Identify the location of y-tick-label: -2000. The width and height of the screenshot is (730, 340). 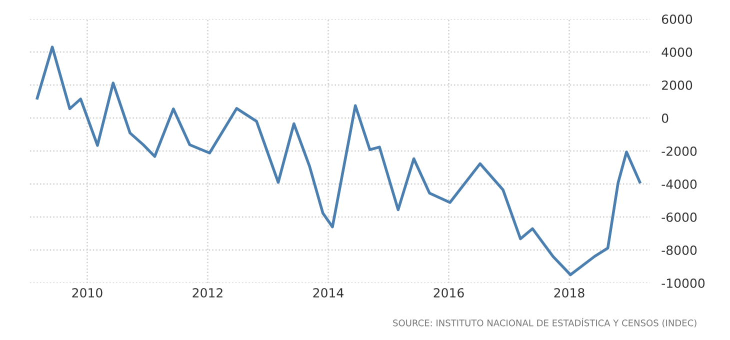
(679, 151).